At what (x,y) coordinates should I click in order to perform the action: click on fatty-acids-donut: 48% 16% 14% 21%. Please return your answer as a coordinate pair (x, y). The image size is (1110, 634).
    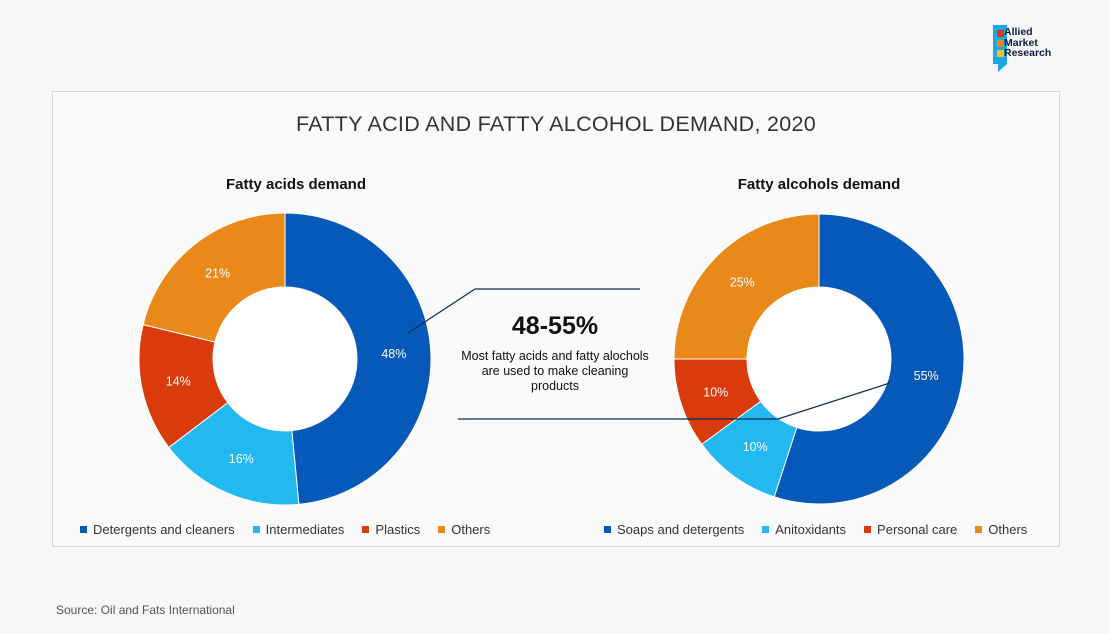
    Looking at the image, I should click on (285, 359).